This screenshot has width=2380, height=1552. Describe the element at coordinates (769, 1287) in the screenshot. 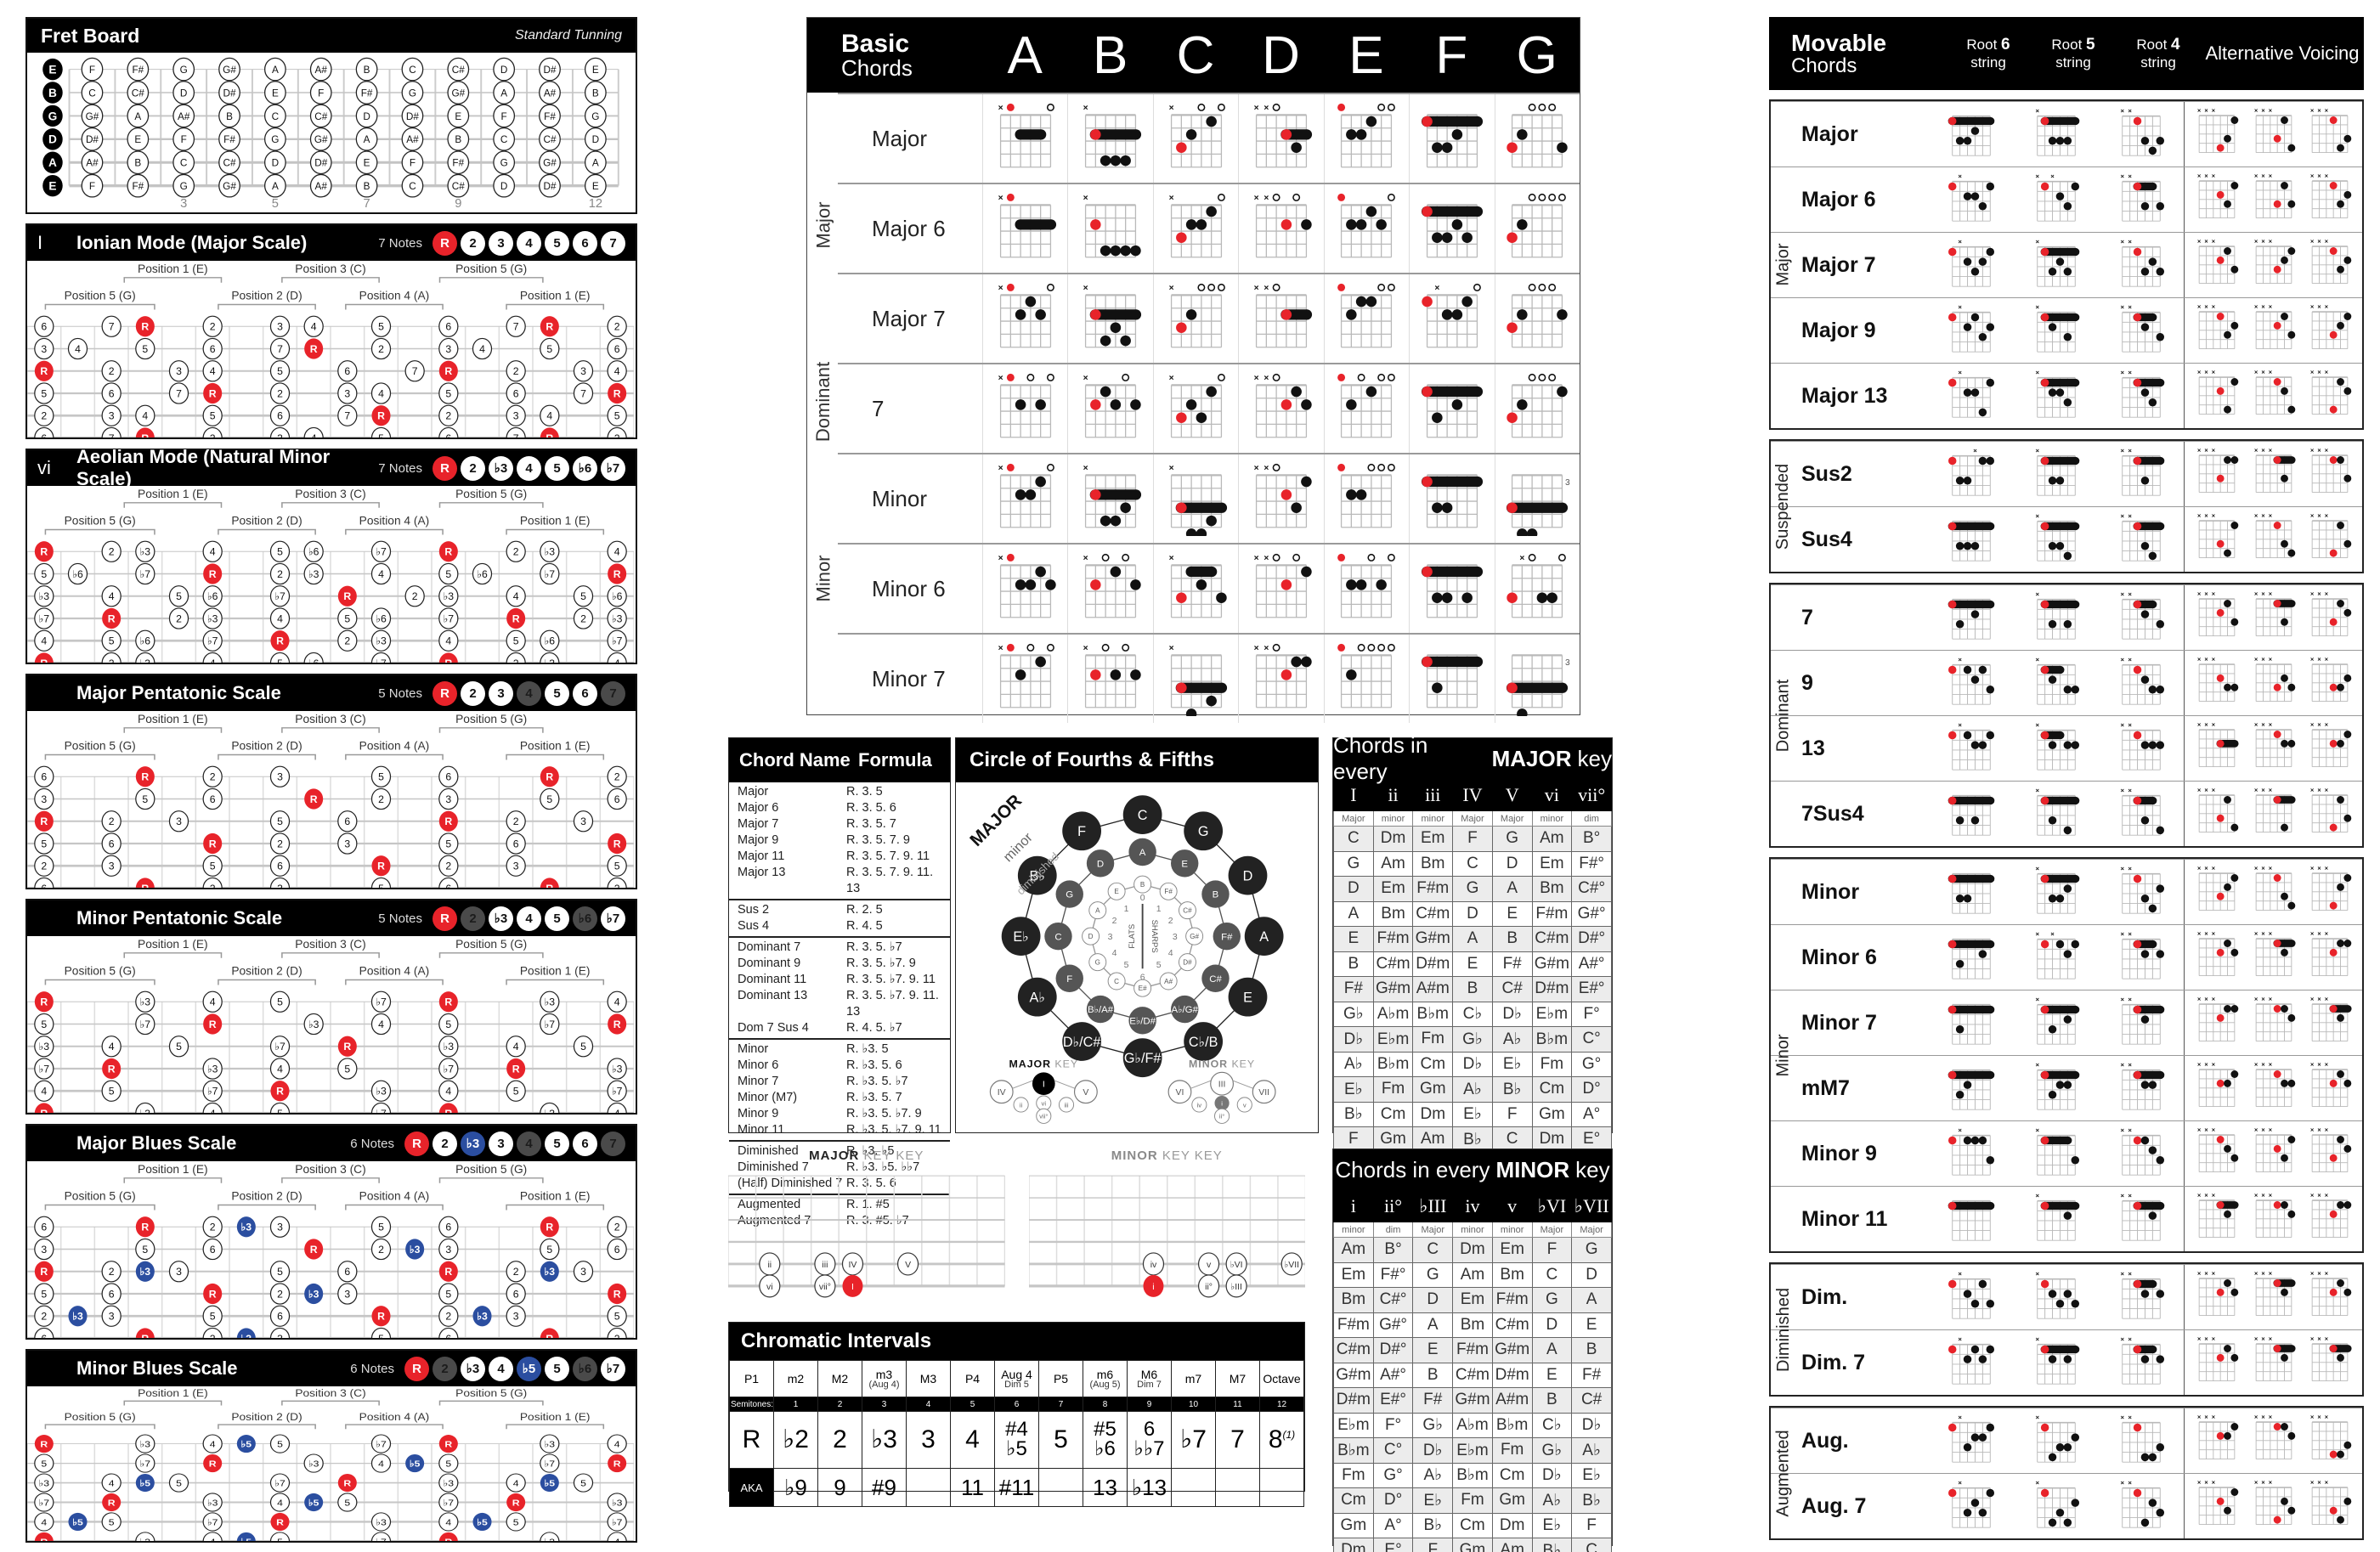

I see `svg-text: vi` at that location.